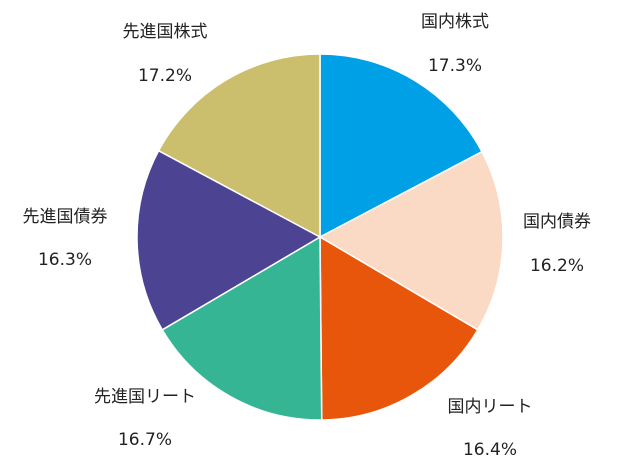  Describe the element at coordinates (557, 222) in the screenshot. I see `slice-label: 国内債券` at that location.